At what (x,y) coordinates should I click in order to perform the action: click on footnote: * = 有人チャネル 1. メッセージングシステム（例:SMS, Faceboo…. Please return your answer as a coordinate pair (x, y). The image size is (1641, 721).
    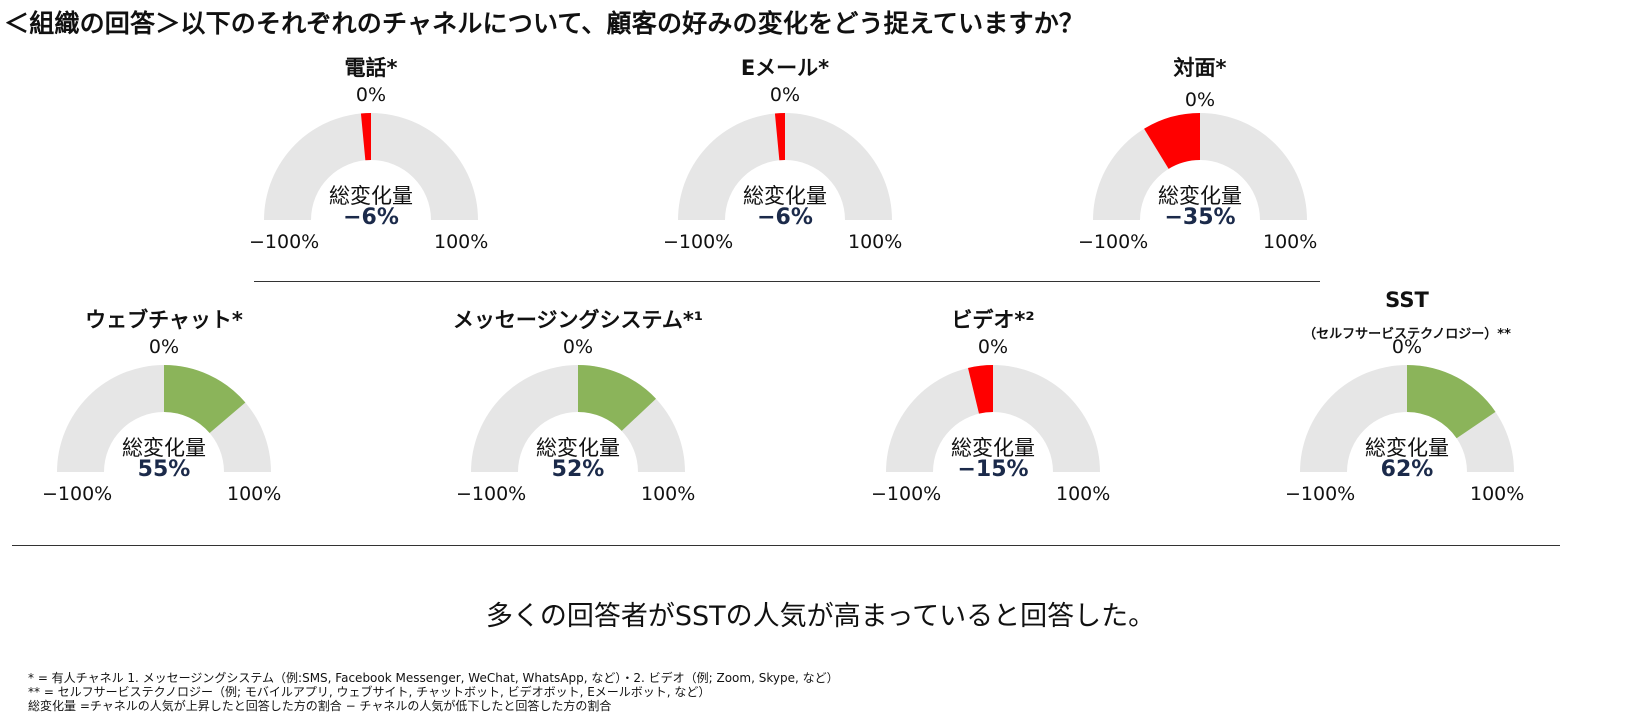
    Looking at the image, I should click on (433, 678).